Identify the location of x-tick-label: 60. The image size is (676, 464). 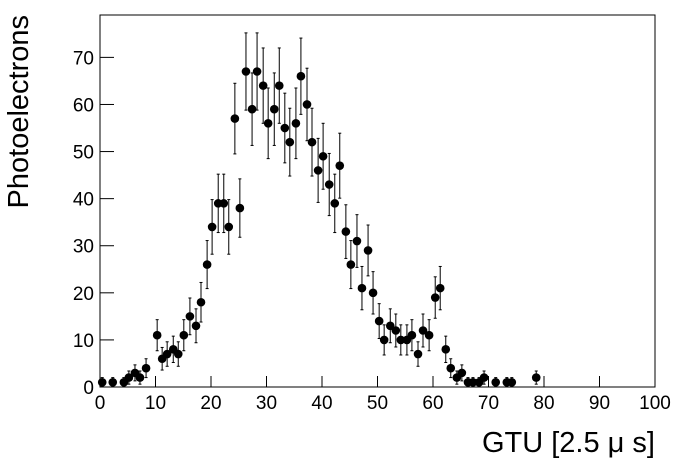
(432, 403).